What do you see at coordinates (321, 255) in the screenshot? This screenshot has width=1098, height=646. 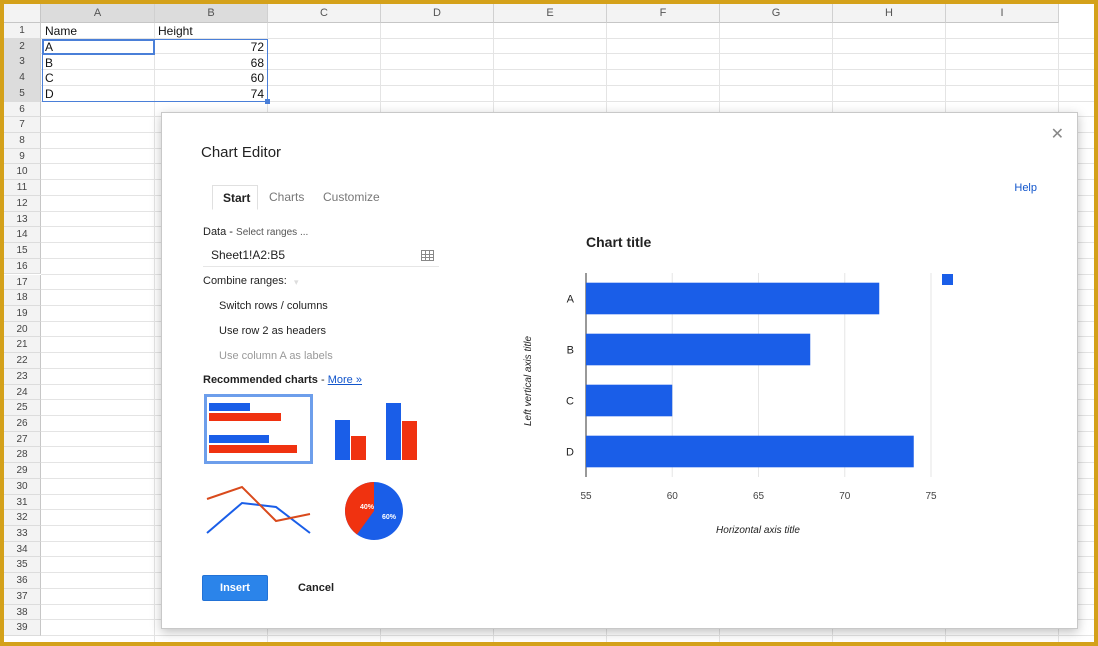 I see `data-range-input` at bounding box center [321, 255].